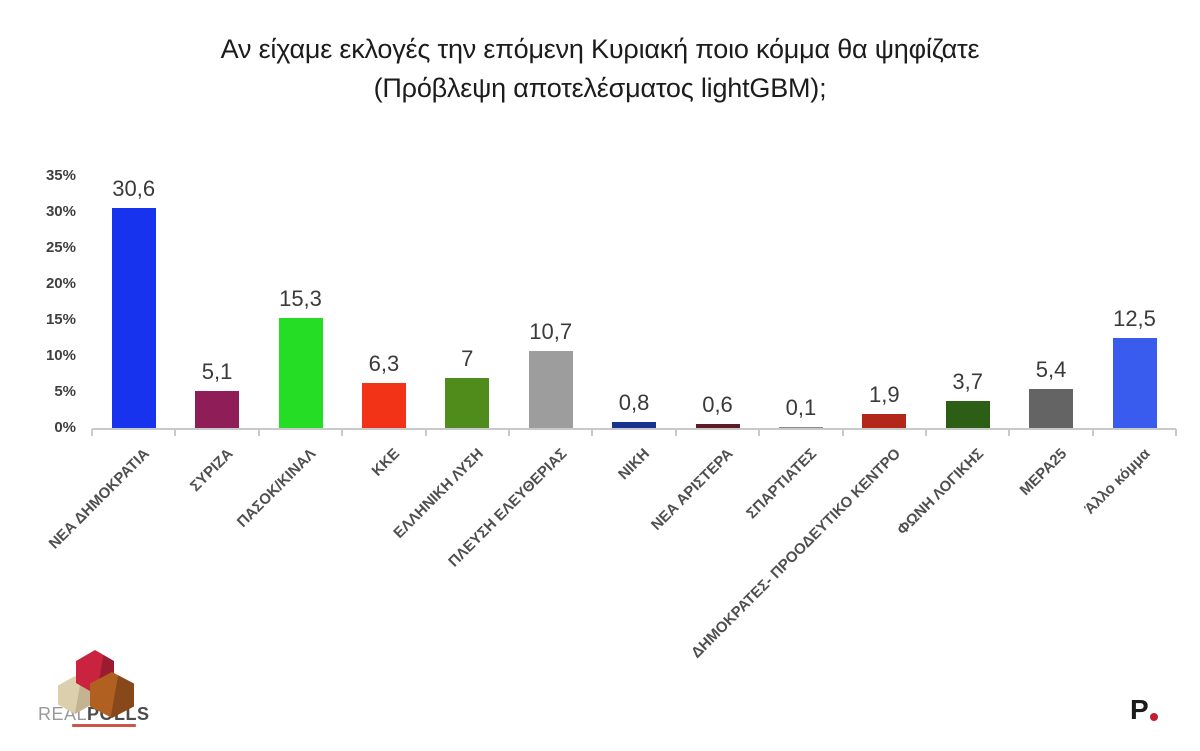  I want to click on realpolls-logo: REALPOLLS, so click(113, 693).